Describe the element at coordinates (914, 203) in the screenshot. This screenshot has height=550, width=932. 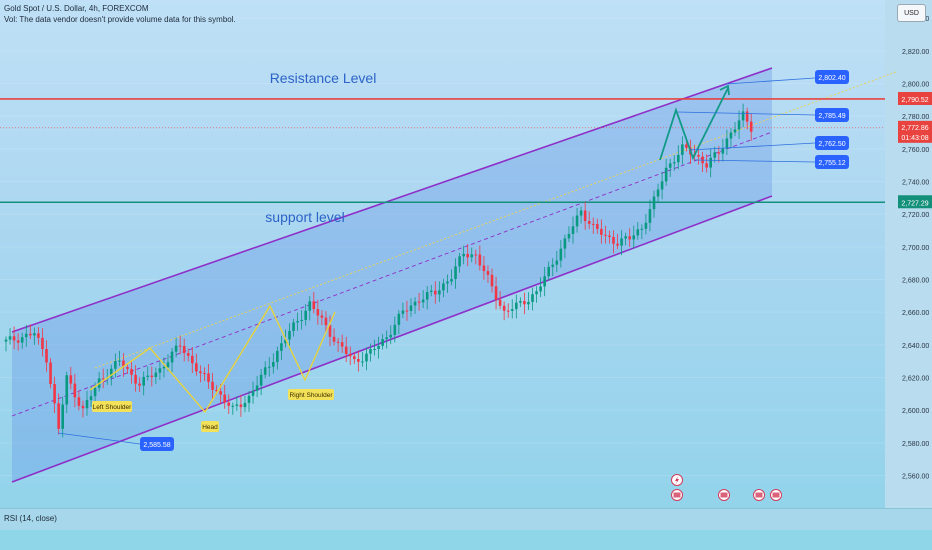
I see `support-price-label: 2,727.29` at that location.